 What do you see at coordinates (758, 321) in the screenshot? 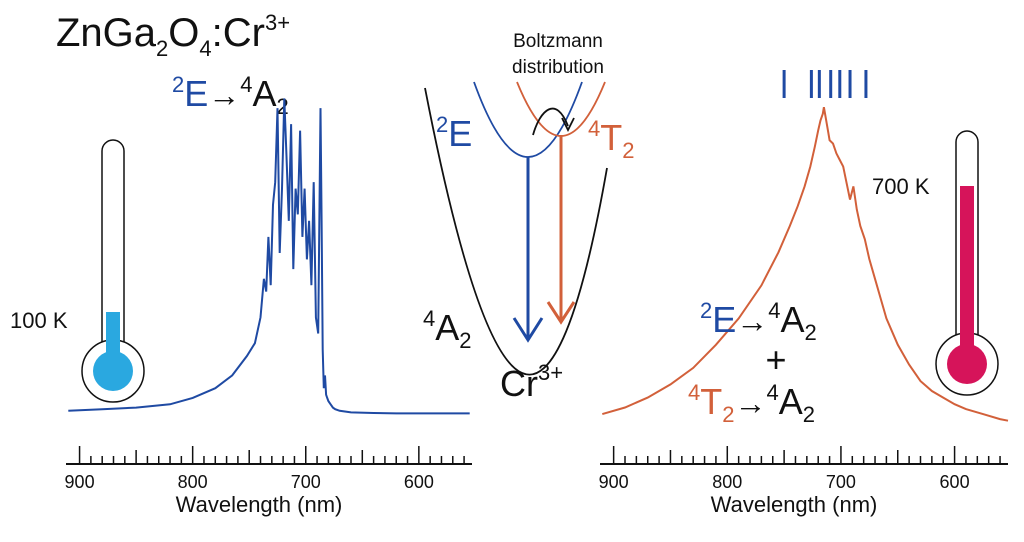
I see `right-transition-2E-label: 2E→4A2` at bounding box center [758, 321].